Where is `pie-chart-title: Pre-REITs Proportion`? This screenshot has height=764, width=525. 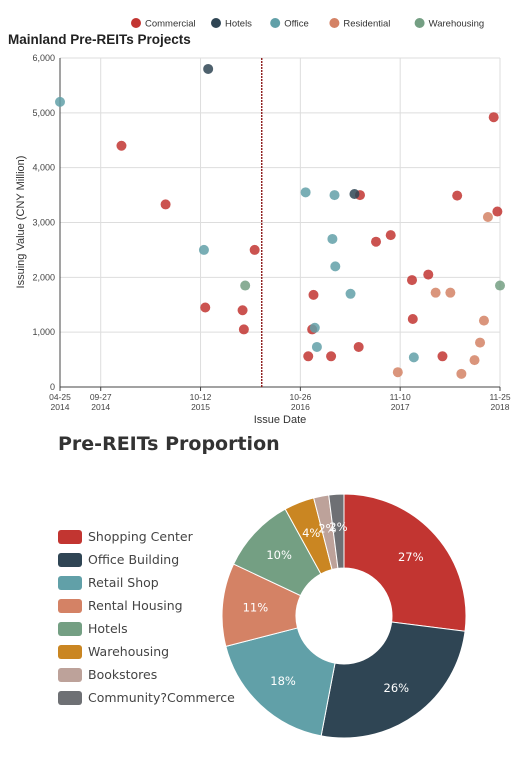
pie-chart-title: Pre-REITs Proportion is located at coordinates (169, 444).